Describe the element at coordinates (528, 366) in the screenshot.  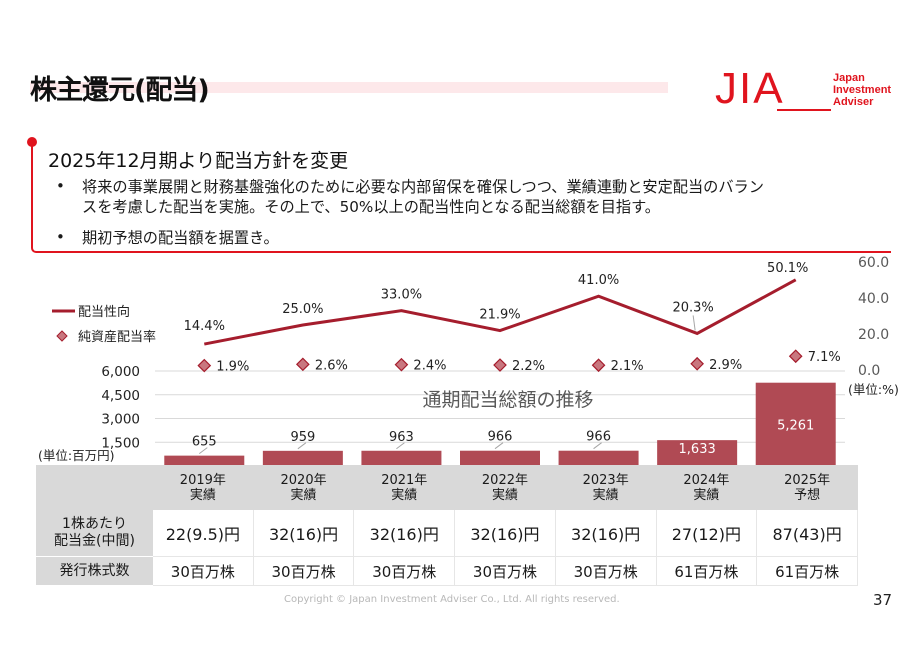
I see `doe-value-label: 2.2%` at that location.